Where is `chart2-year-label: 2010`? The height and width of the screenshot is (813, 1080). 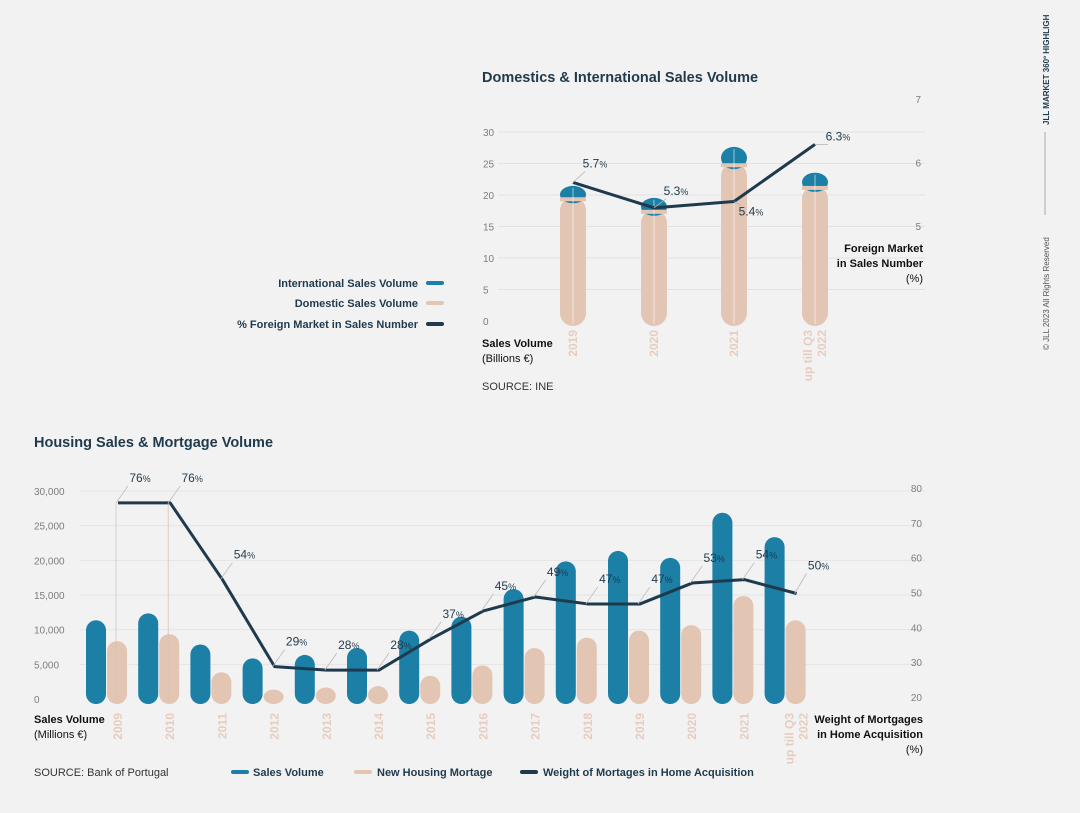 chart2-year-label: 2010 is located at coordinates (170, 726).